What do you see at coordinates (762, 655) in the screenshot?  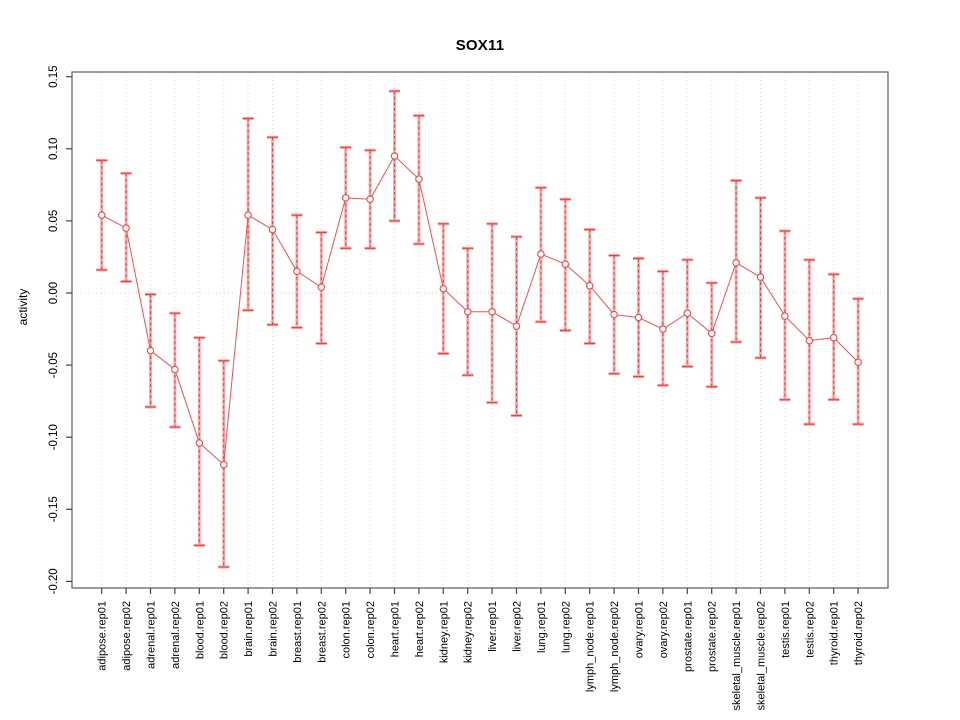 I see `x-tick-label: skeletal_muscle.rep02` at bounding box center [762, 655].